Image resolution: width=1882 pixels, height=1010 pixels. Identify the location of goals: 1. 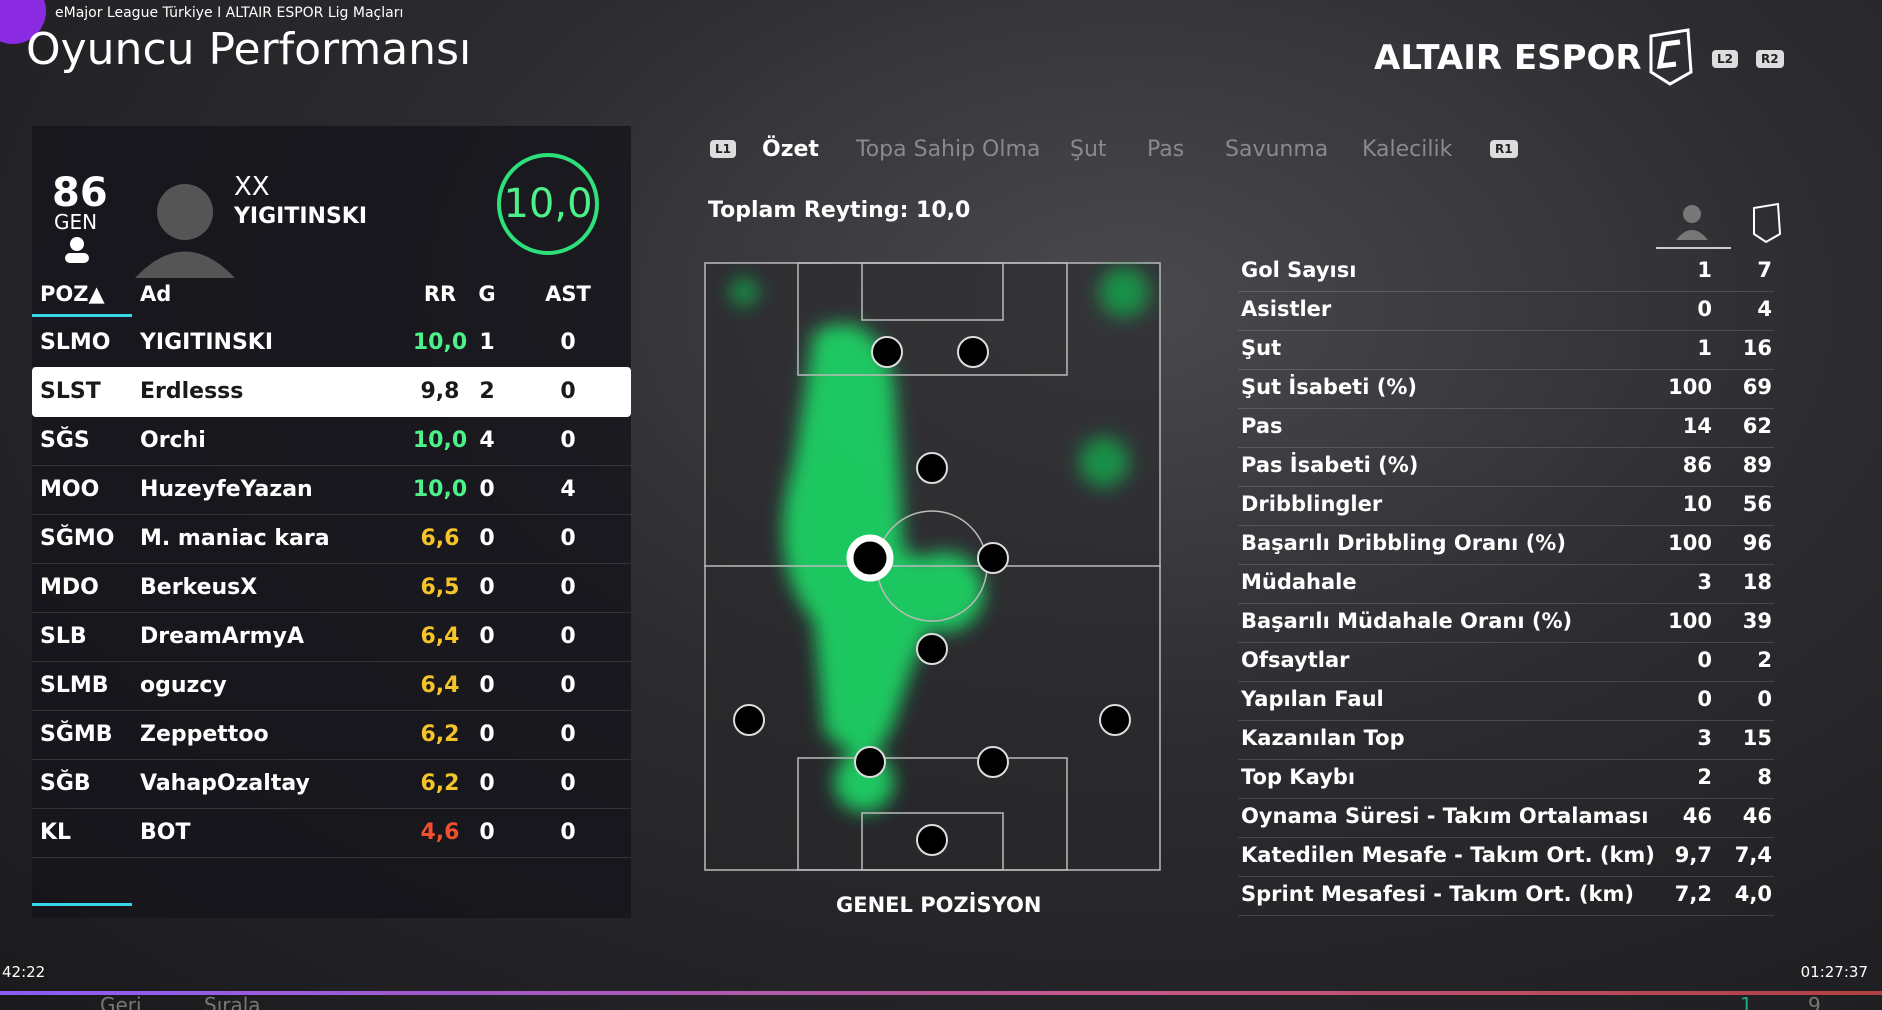
(487, 342).